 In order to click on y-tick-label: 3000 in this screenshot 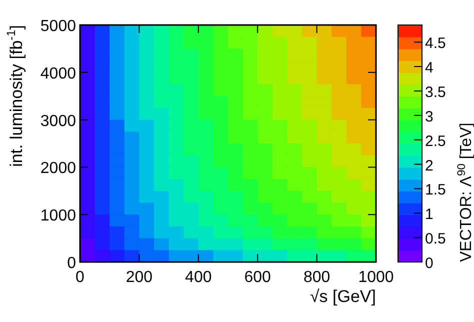, I will do `click(58, 121)`.